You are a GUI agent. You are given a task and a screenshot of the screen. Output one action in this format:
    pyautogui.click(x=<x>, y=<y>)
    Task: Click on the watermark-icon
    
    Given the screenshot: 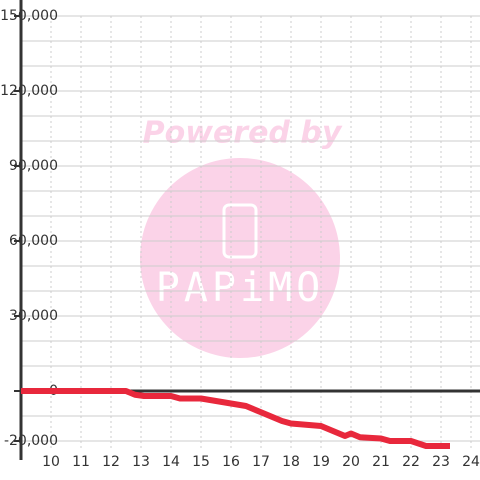 What is the action you would take?
    pyautogui.click(x=240, y=231)
    